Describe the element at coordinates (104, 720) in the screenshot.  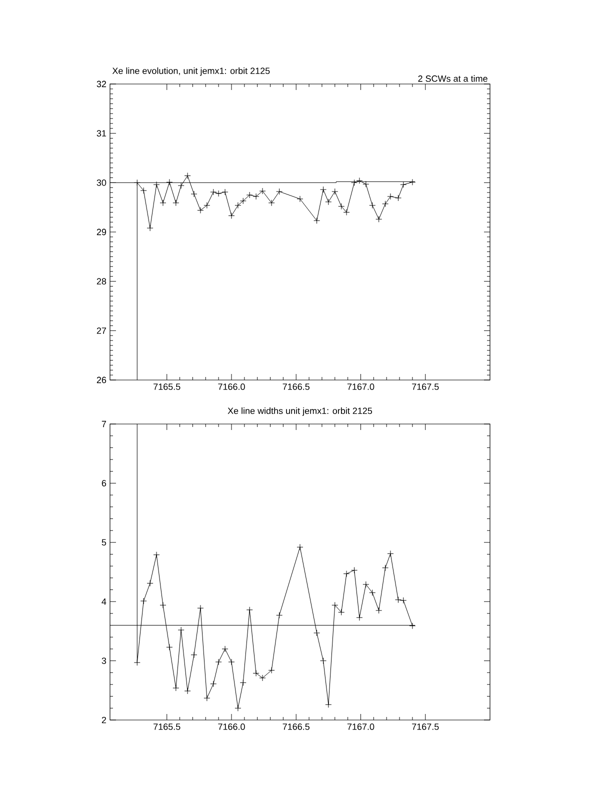
I see `y-tick-label: 2` at that location.